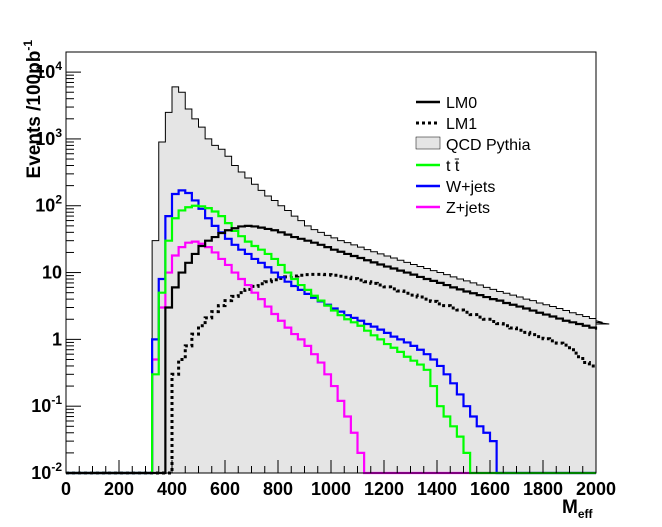  What do you see at coordinates (488, 145) in the screenshot?
I see `legend-label: QCD Pythia` at bounding box center [488, 145].